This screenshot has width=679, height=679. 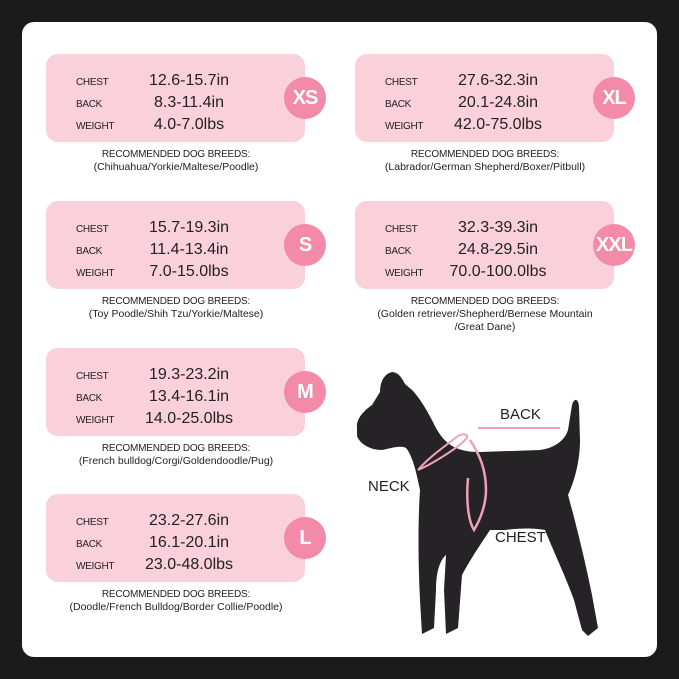 I want to click on weight-row: WEIGHT 70.0-100.0lbs, so click(x=485, y=270).